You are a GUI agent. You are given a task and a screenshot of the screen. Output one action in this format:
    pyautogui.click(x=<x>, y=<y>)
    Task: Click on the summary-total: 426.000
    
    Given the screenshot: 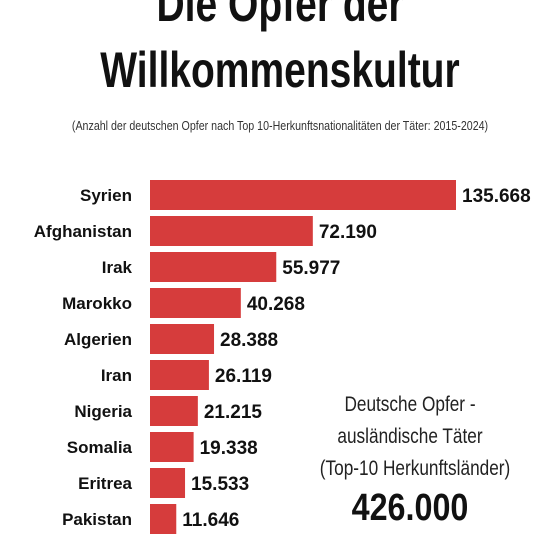 What is the action you would take?
    pyautogui.click(x=410, y=508)
    